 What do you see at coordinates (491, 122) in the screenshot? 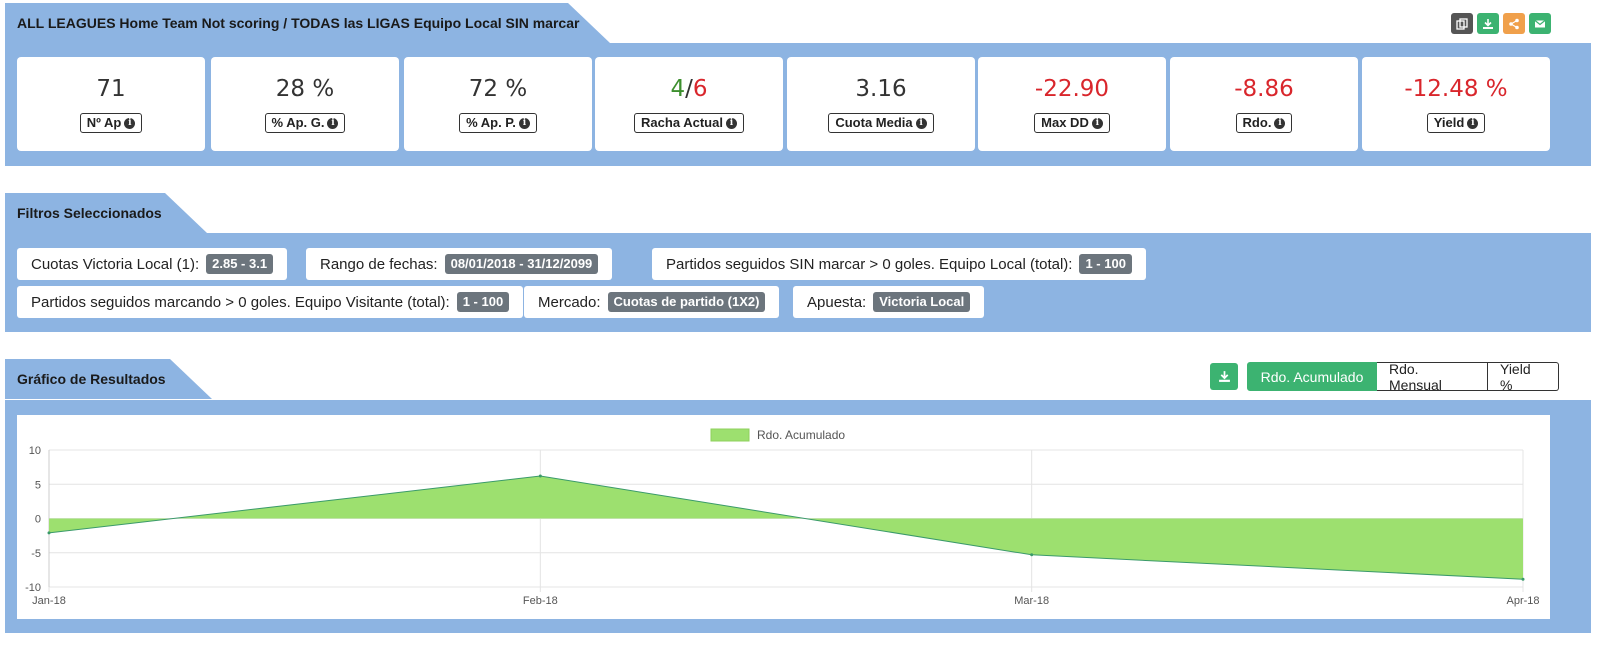
I see `stat-label-text: % Ap. P.` at bounding box center [491, 122].